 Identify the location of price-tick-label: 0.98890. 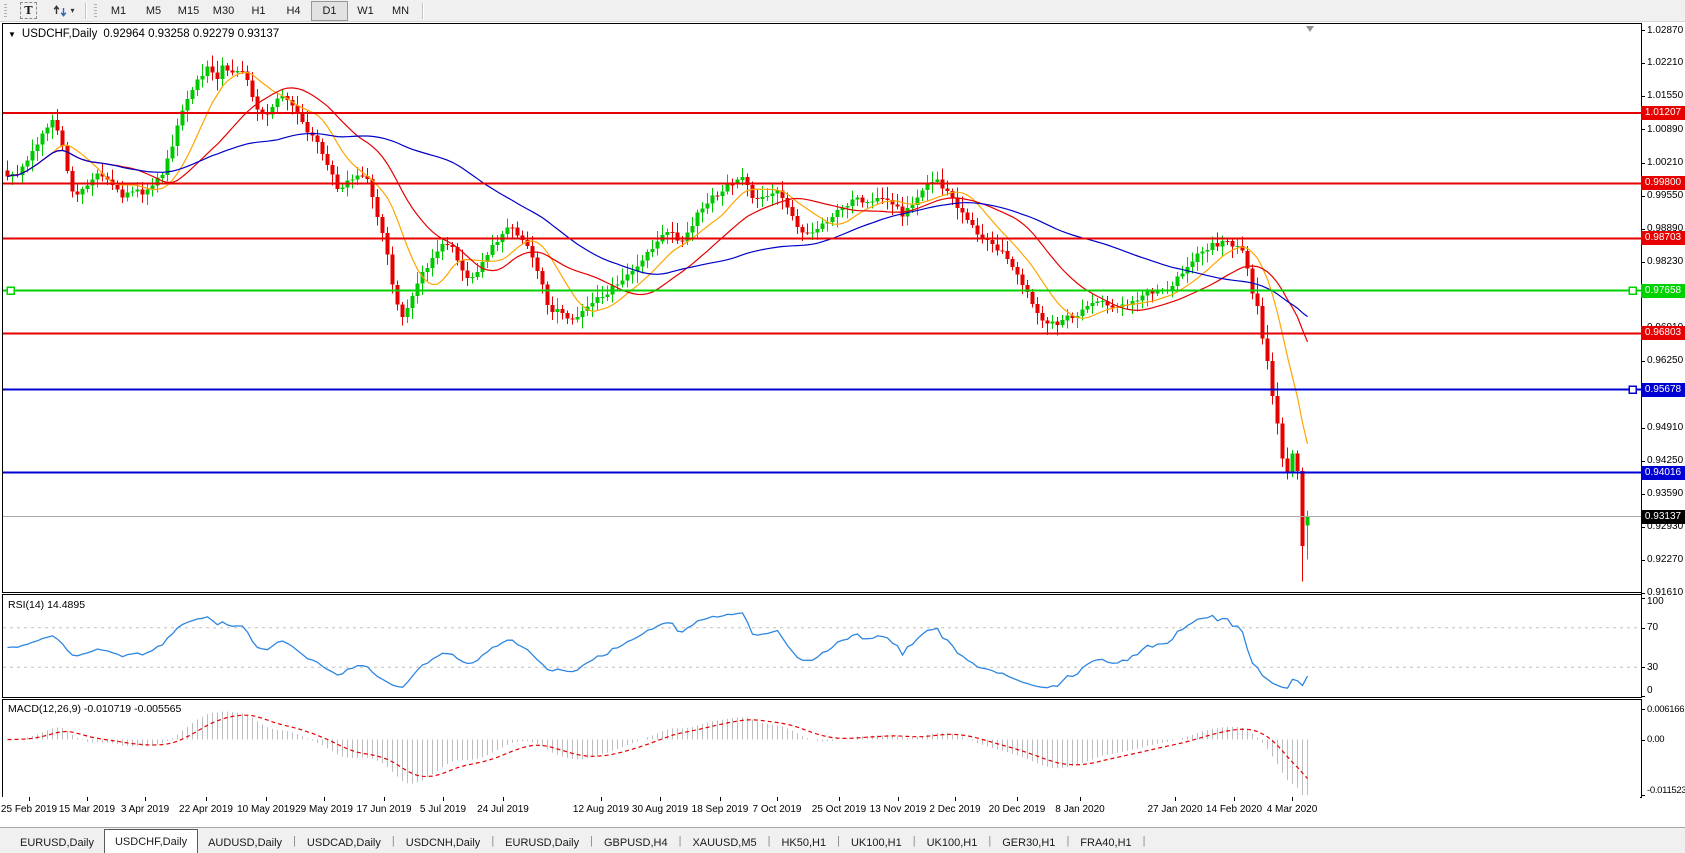
(1665, 228).